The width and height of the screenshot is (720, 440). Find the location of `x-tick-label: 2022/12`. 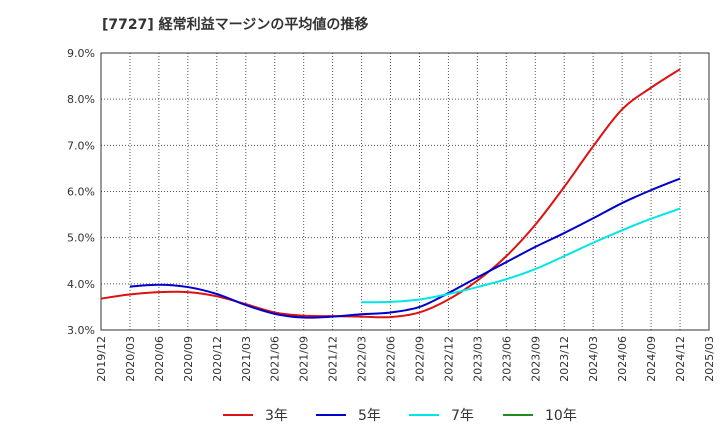

x-tick-label: 2022/12 is located at coordinates (448, 359).